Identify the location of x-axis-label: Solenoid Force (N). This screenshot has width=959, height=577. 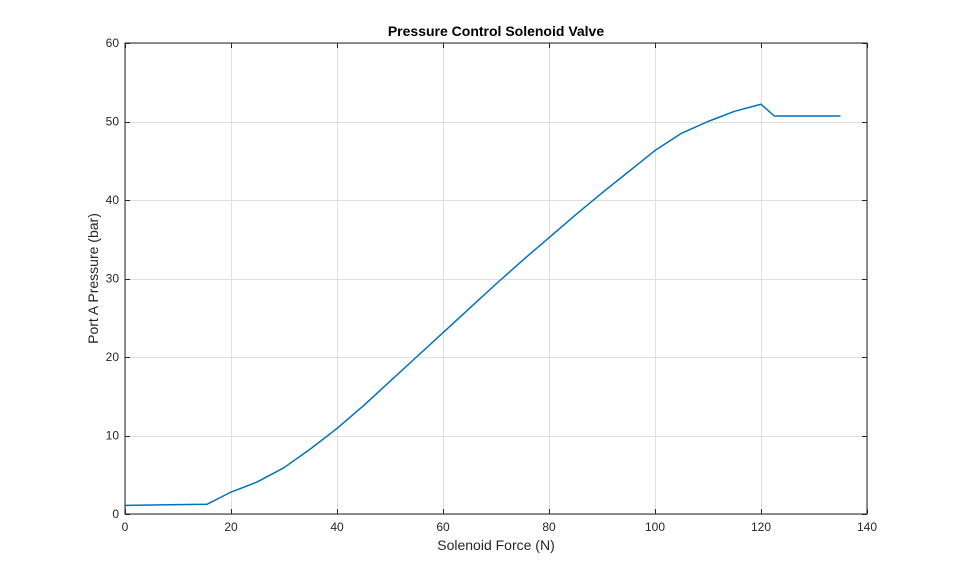
(496, 545).